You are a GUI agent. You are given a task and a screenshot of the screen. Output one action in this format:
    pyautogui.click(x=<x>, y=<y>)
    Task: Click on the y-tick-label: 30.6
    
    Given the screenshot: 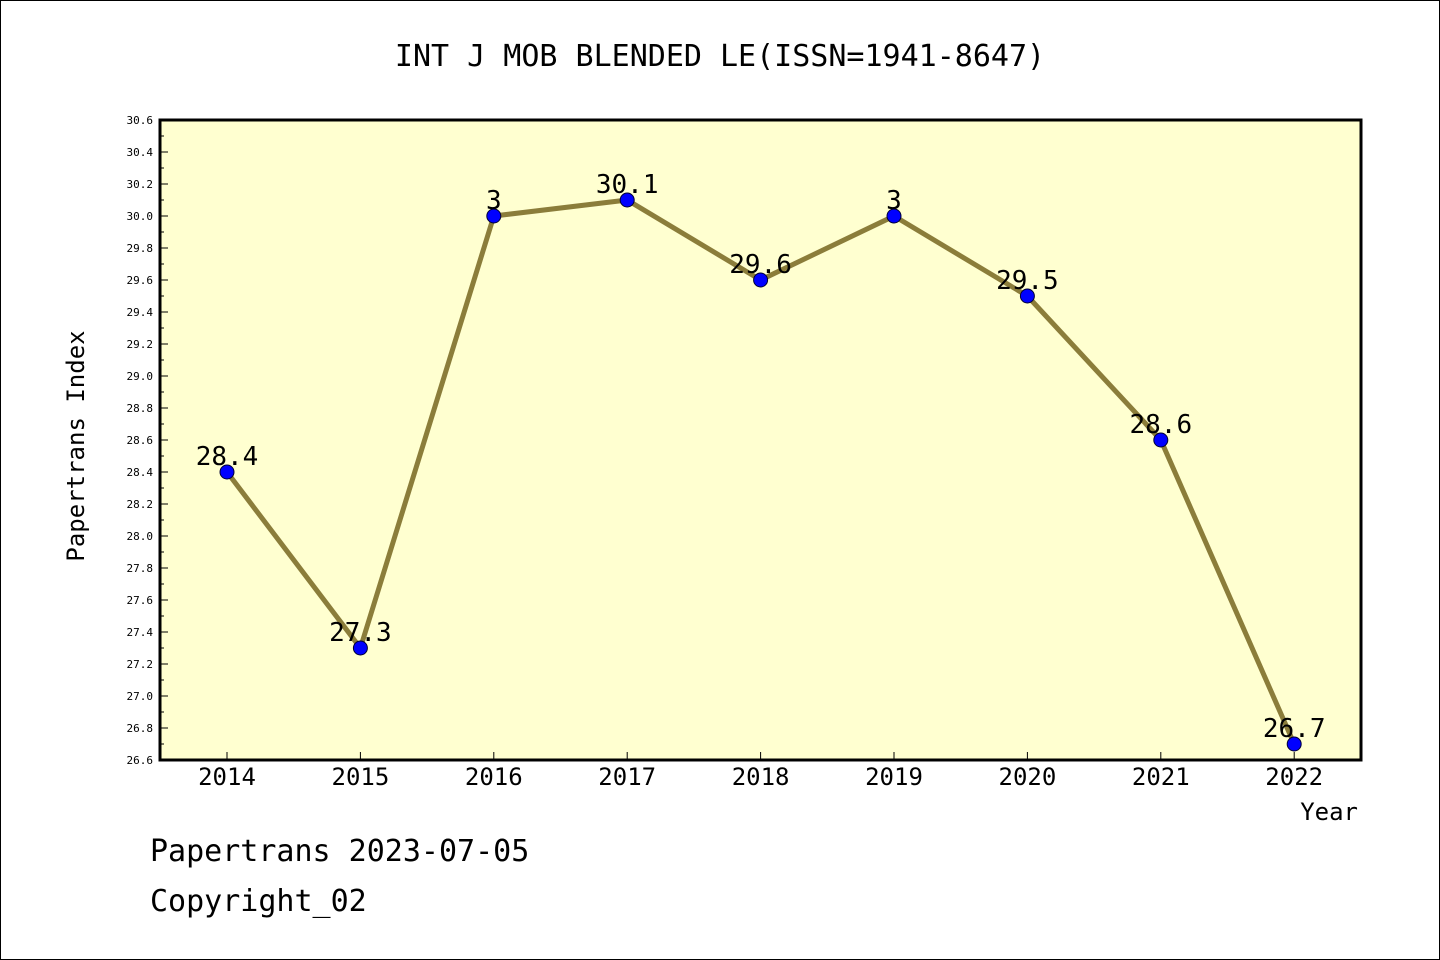 What is the action you would take?
    pyautogui.click(x=140, y=120)
    